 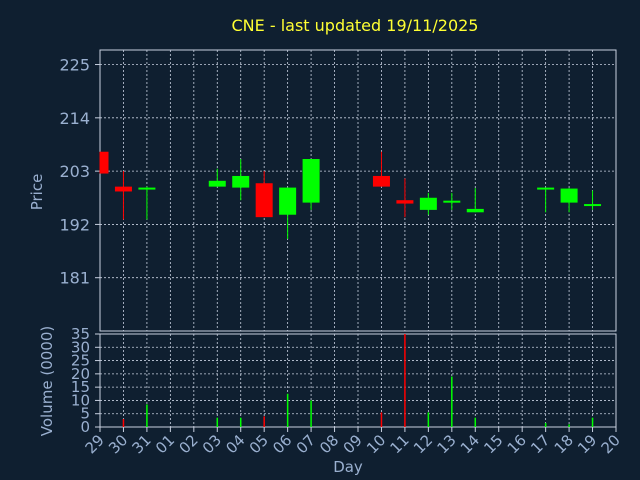 I want to click on volume-tick-label: 35, so click(x=80, y=334).